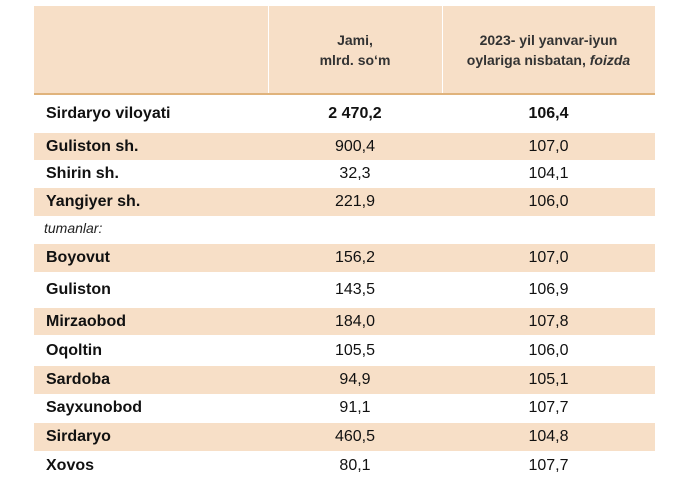 The image size is (685, 488). I want to click on row-name: Xovos, so click(70, 465).